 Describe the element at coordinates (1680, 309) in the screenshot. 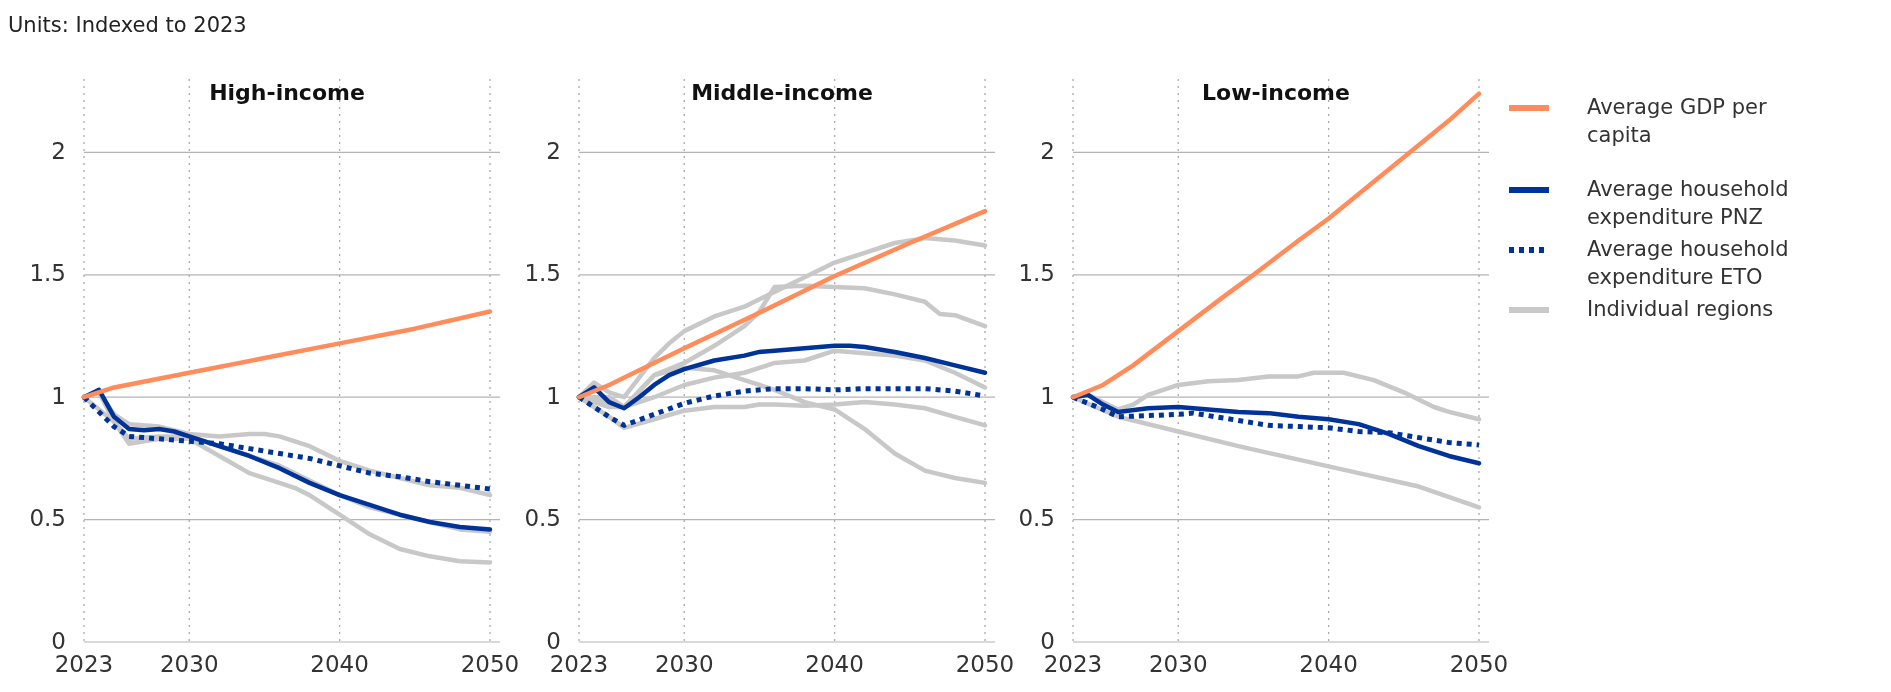

I see `legend-label: Individual regions` at that location.